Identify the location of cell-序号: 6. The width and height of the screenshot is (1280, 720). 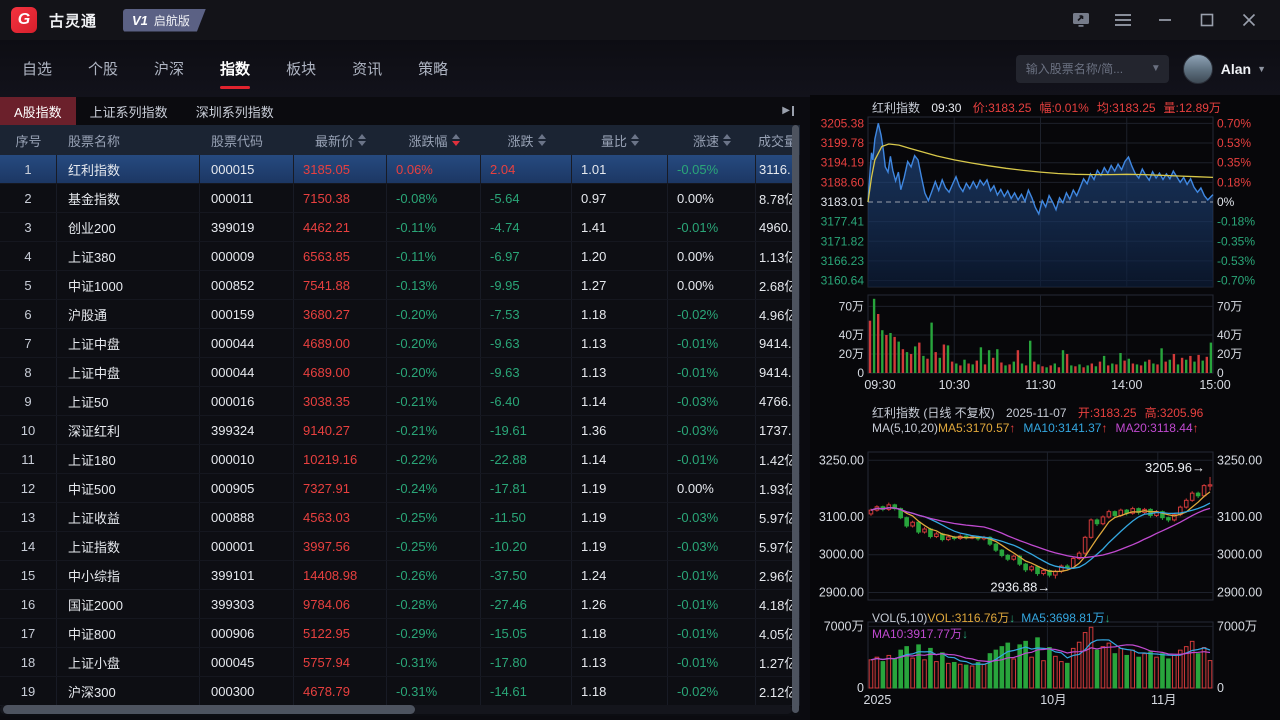
(28, 314).